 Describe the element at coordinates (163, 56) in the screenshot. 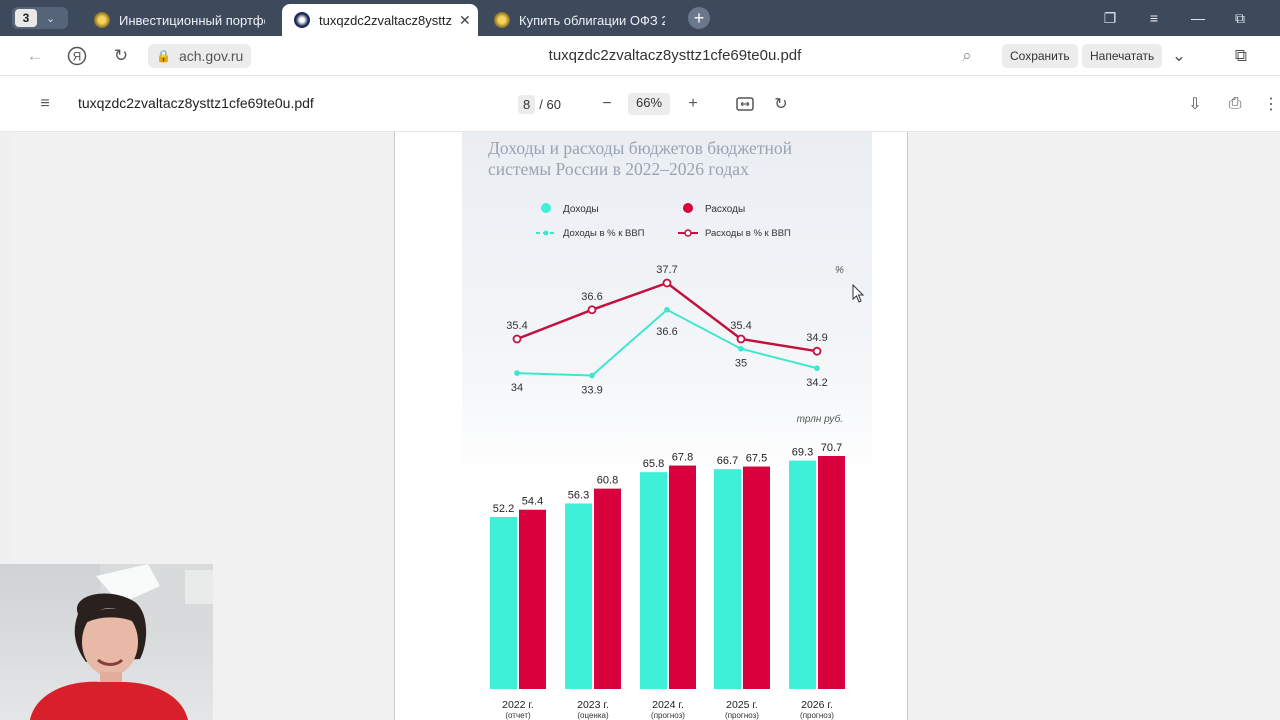

I see `lock-icon: 🔒` at that location.